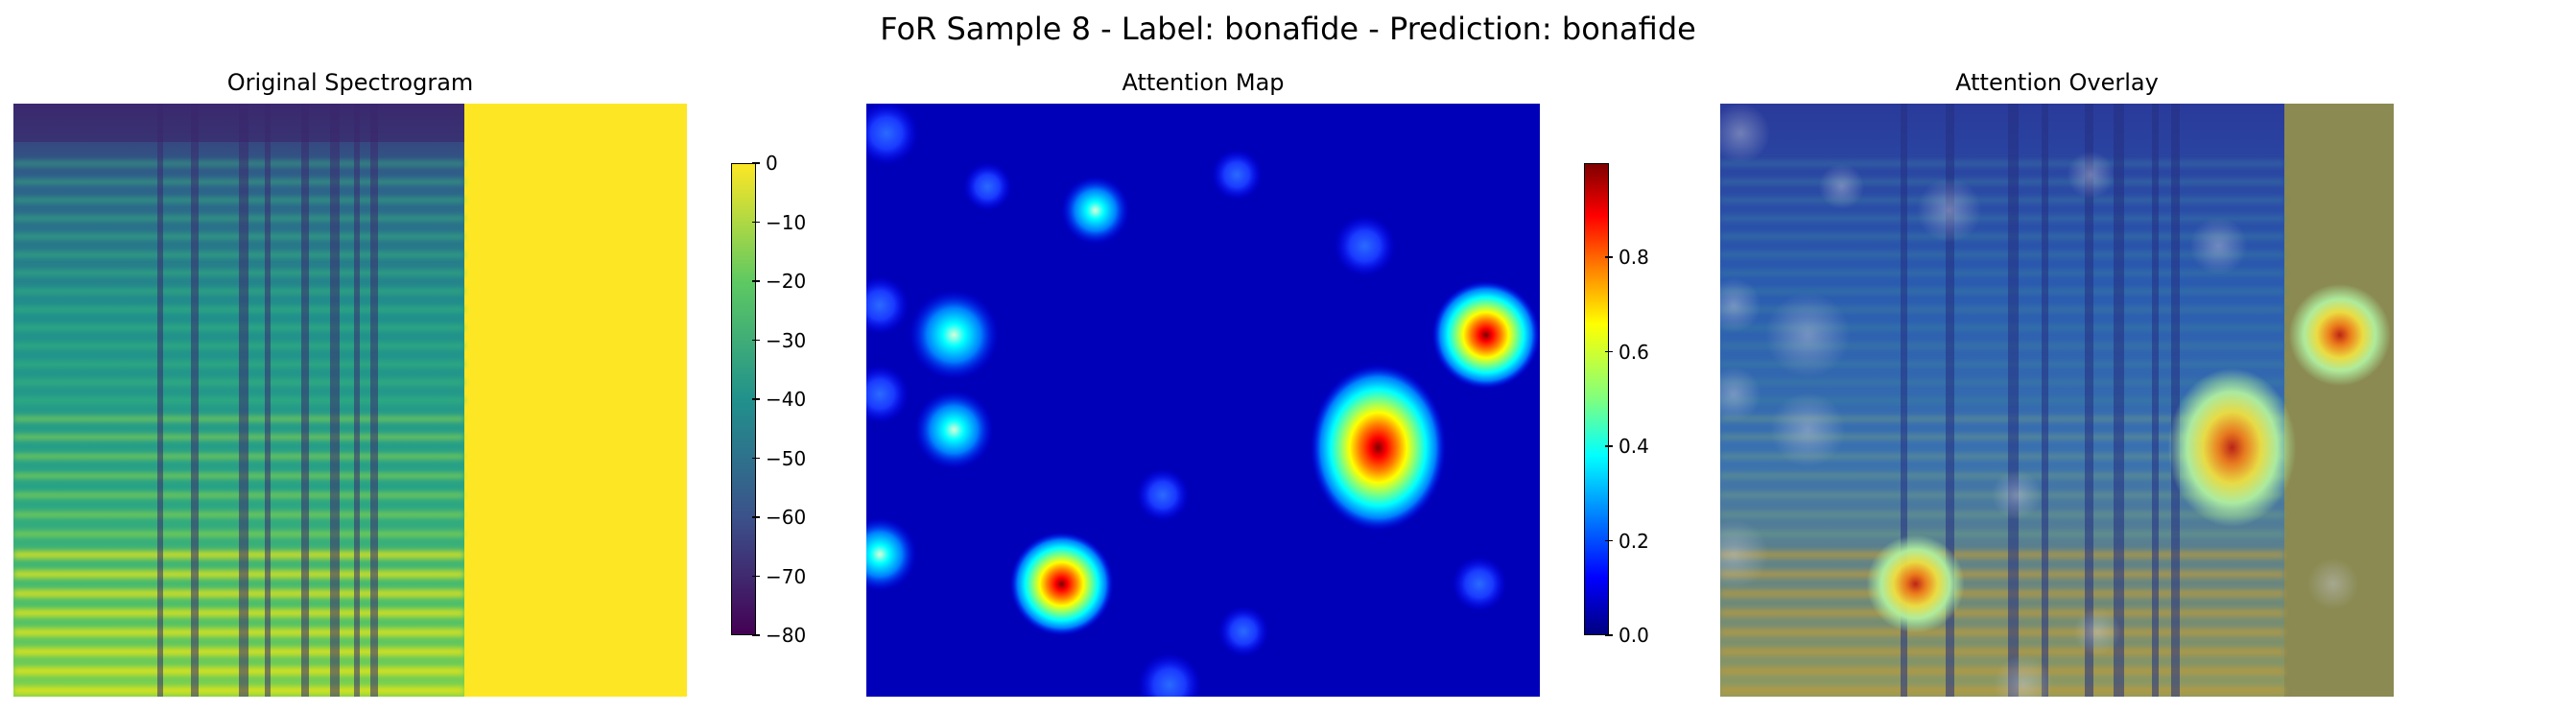 This screenshot has height=712, width=2576. I want to click on spectrogram-colorbar-tick-label: 0, so click(765, 163).